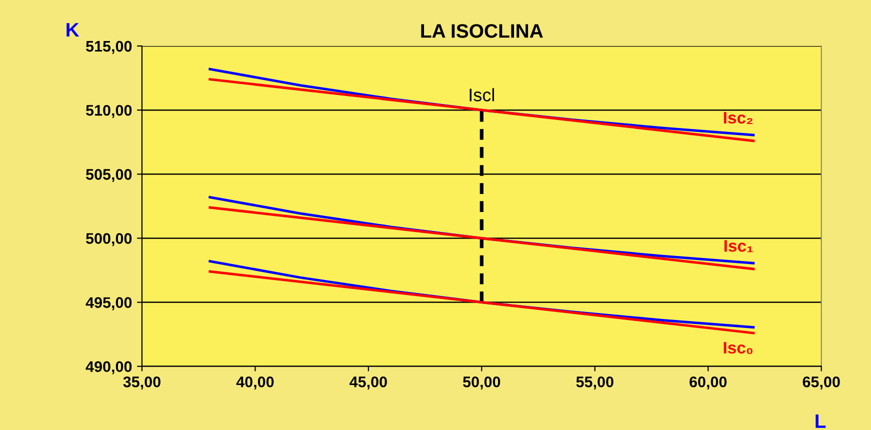 Image resolution: width=871 pixels, height=430 pixels. I want to click on x-tick-label: 45,00, so click(368, 383).